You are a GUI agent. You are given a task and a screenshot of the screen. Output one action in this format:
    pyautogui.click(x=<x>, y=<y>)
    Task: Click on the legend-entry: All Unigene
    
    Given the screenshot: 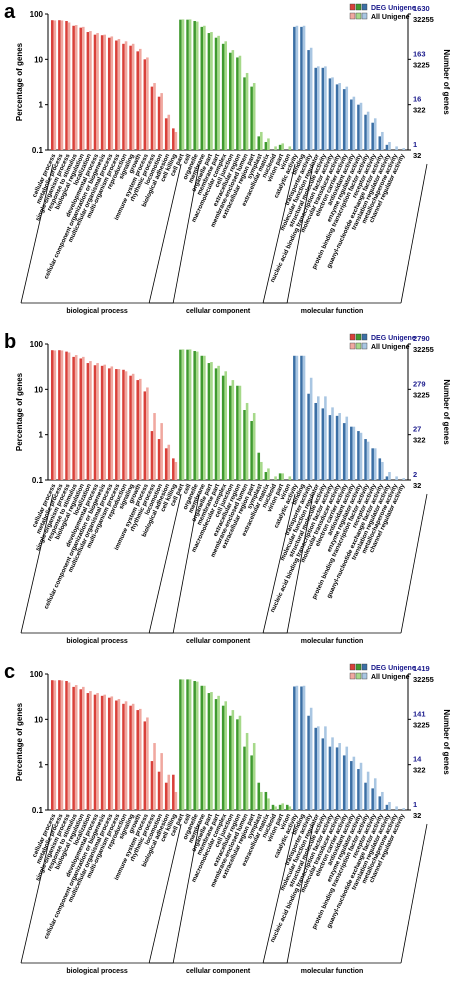 What is the action you would take?
    pyautogui.click(x=390, y=677)
    